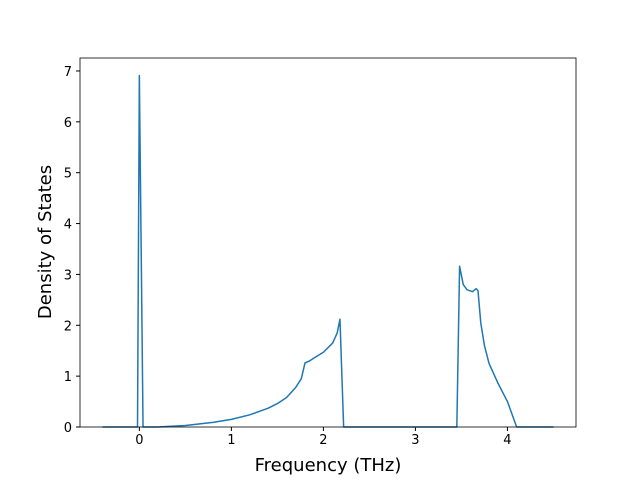  I want to click on y-tick-label: 7, so click(68, 72).